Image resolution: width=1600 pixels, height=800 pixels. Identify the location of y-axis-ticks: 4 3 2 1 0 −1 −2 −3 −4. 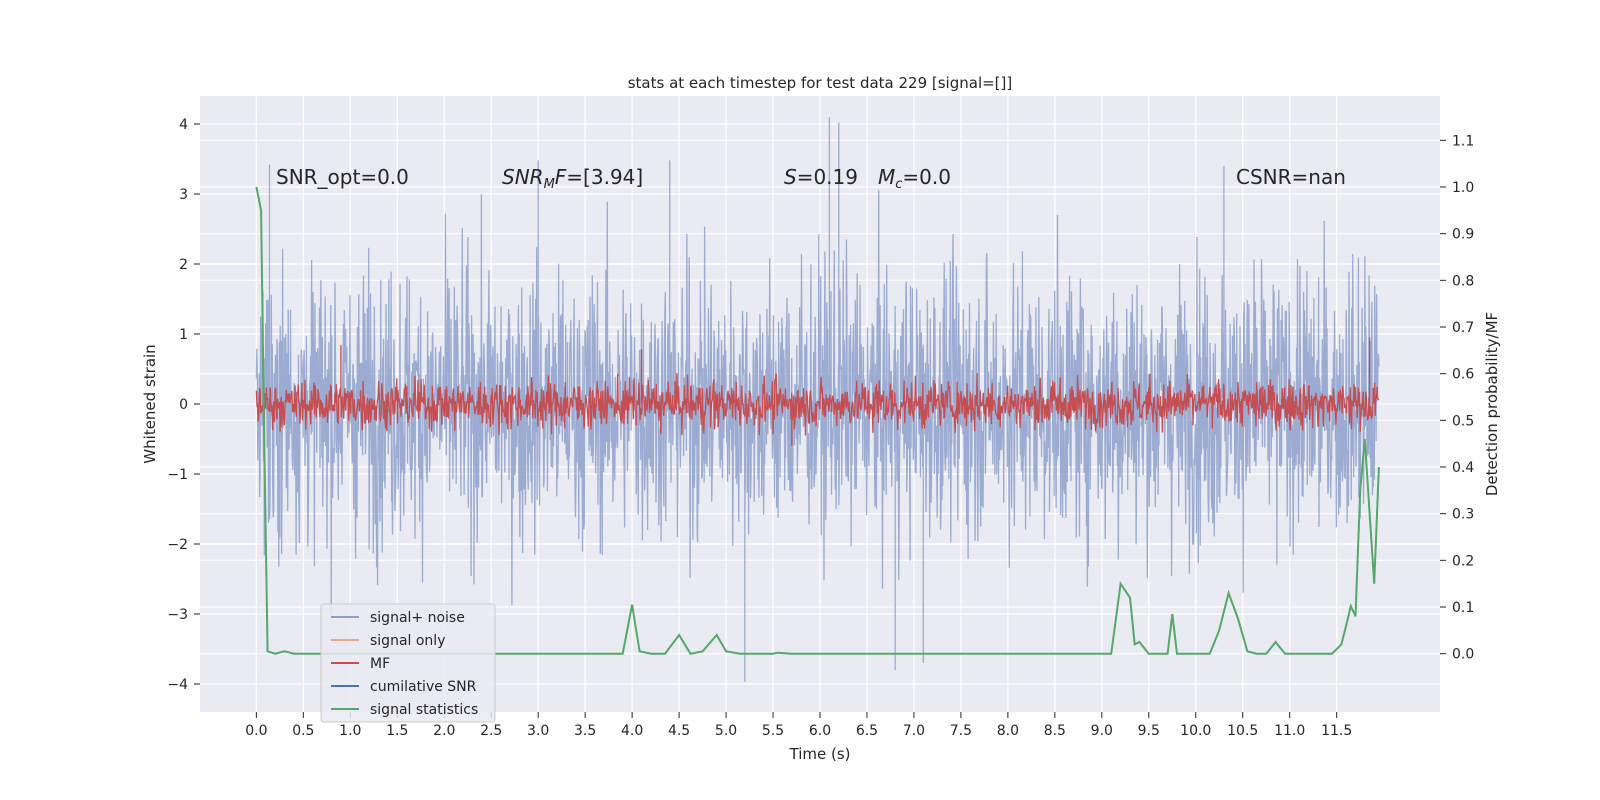
(183, 405).